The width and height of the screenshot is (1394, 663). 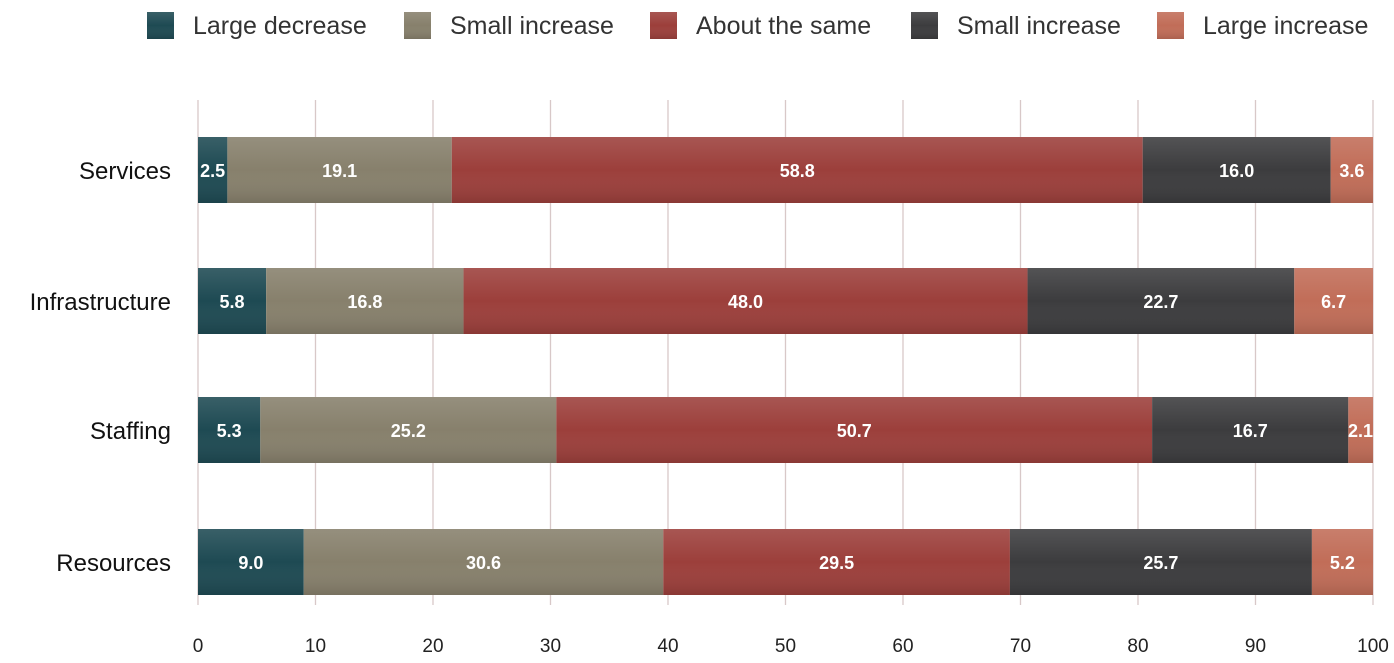 I want to click on bar-row-resources: 9.0 30.6 29.5 25.7 5.2, so click(x=785, y=562).